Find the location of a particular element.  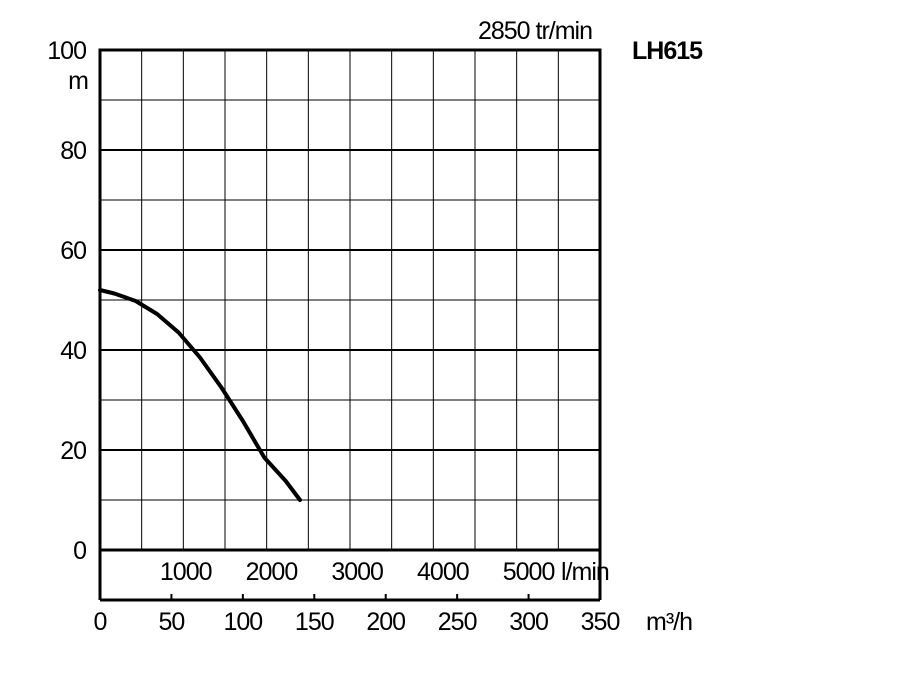

curve-layer is located at coordinates (200, 395).